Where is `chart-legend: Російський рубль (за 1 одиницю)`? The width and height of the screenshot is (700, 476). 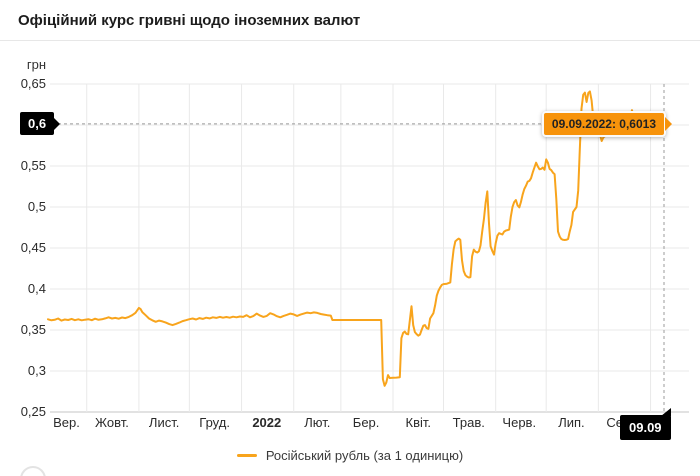 chart-legend: Російський рубль (за 1 одиницю) is located at coordinates (350, 455).